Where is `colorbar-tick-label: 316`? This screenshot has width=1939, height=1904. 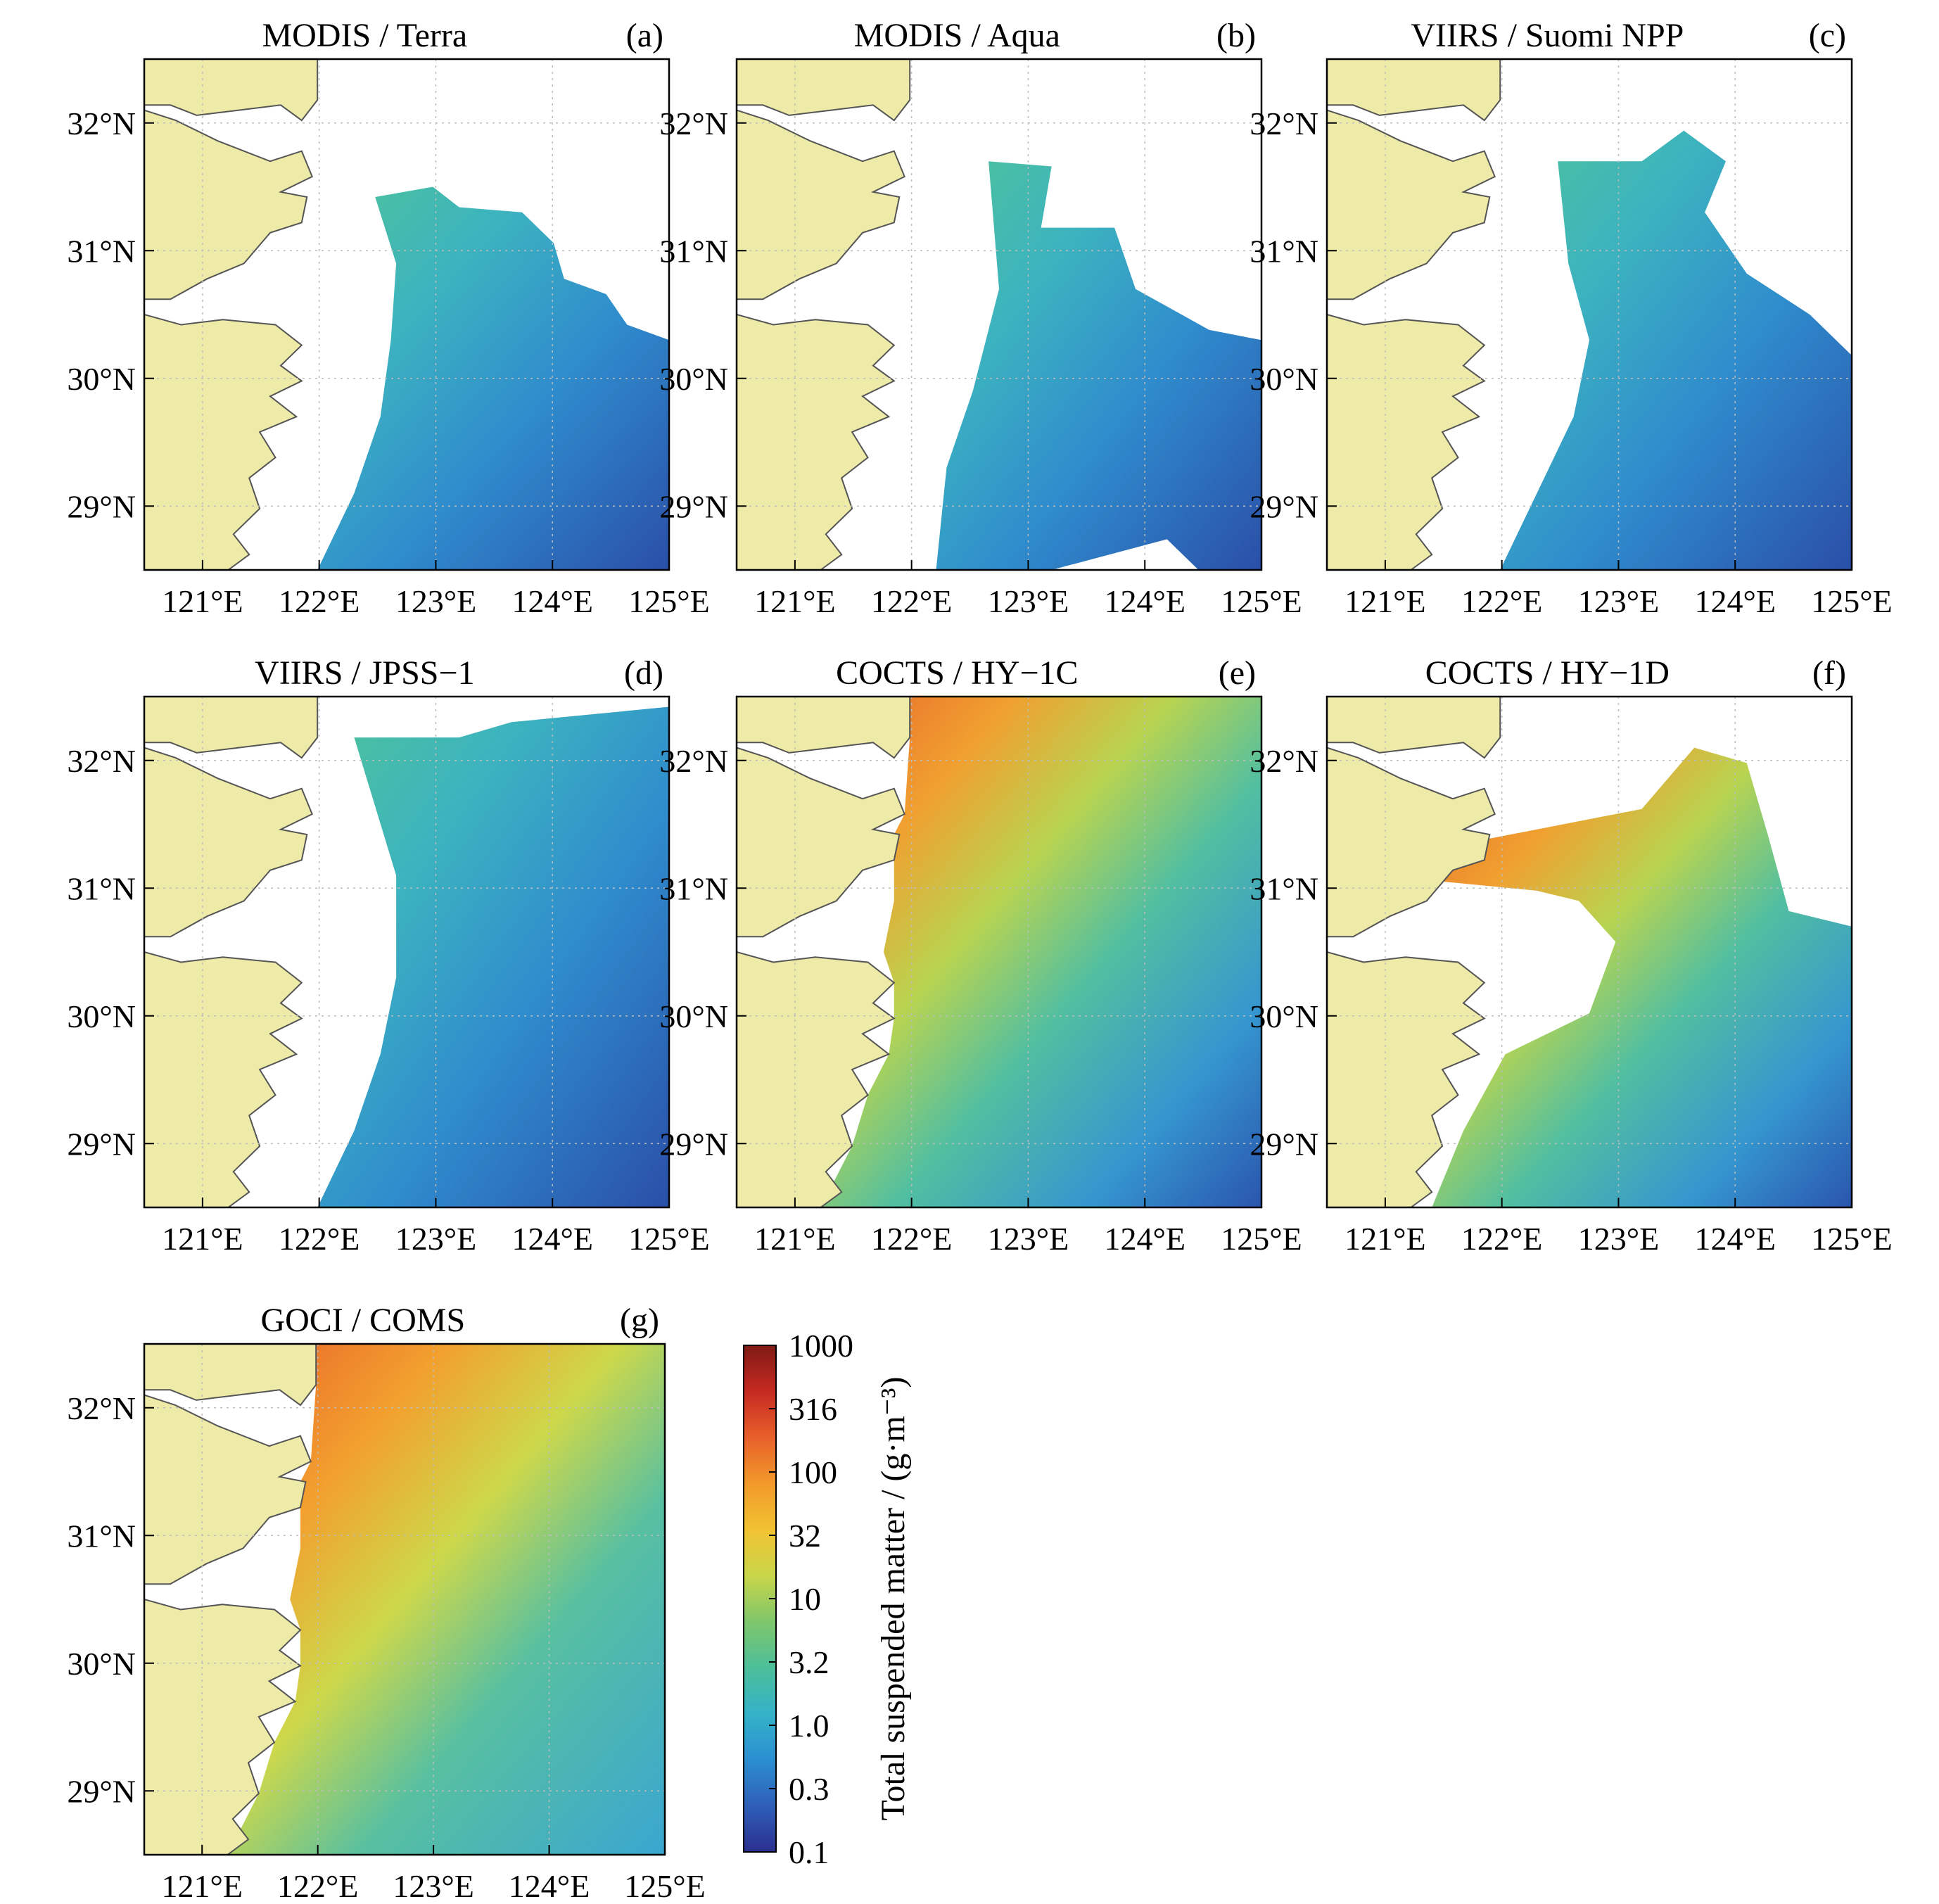 colorbar-tick-label: 316 is located at coordinates (813, 1409).